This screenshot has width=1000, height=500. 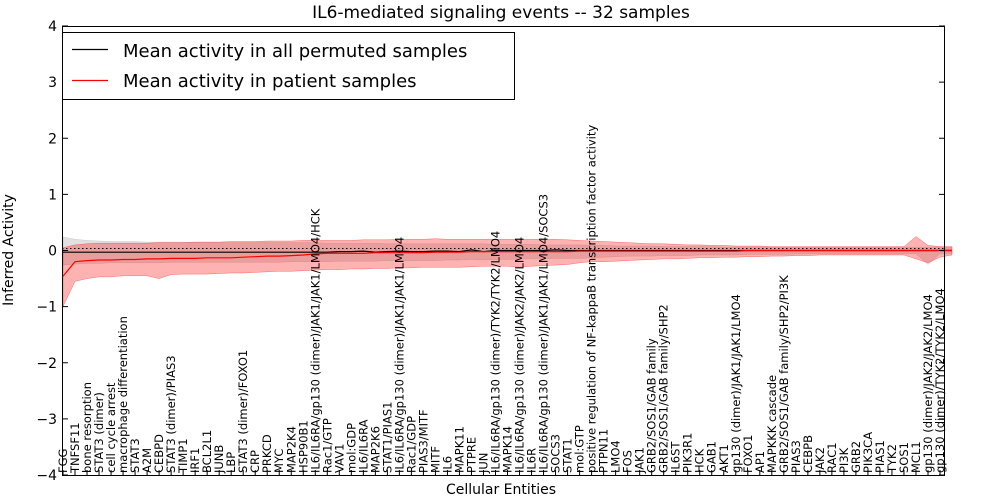 I want to click on x-tick-label: JUNB, so click(x=219, y=459).